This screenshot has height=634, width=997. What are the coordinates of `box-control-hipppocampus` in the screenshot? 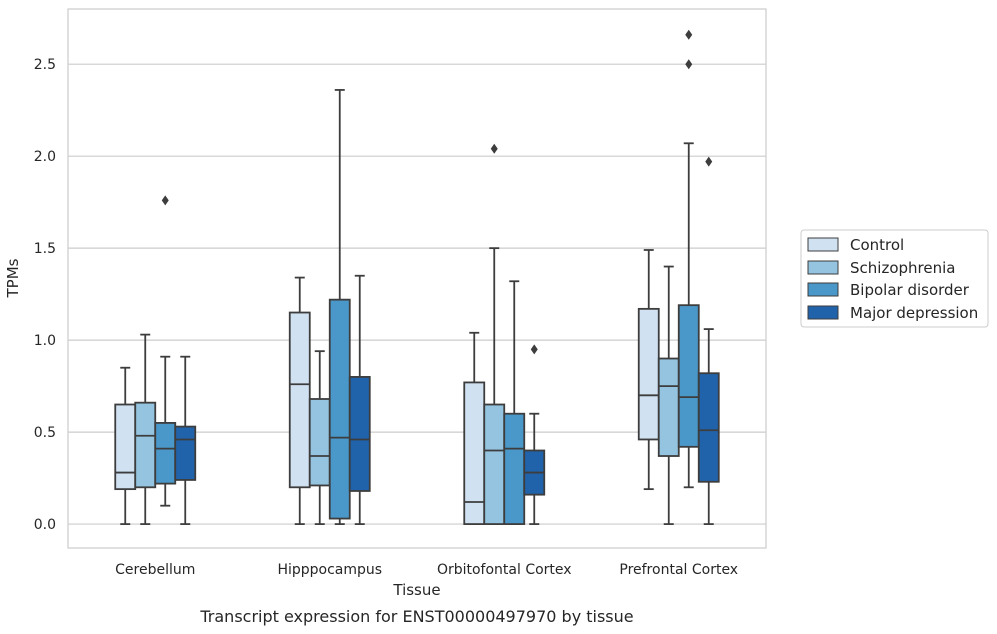 It's located at (299, 400).